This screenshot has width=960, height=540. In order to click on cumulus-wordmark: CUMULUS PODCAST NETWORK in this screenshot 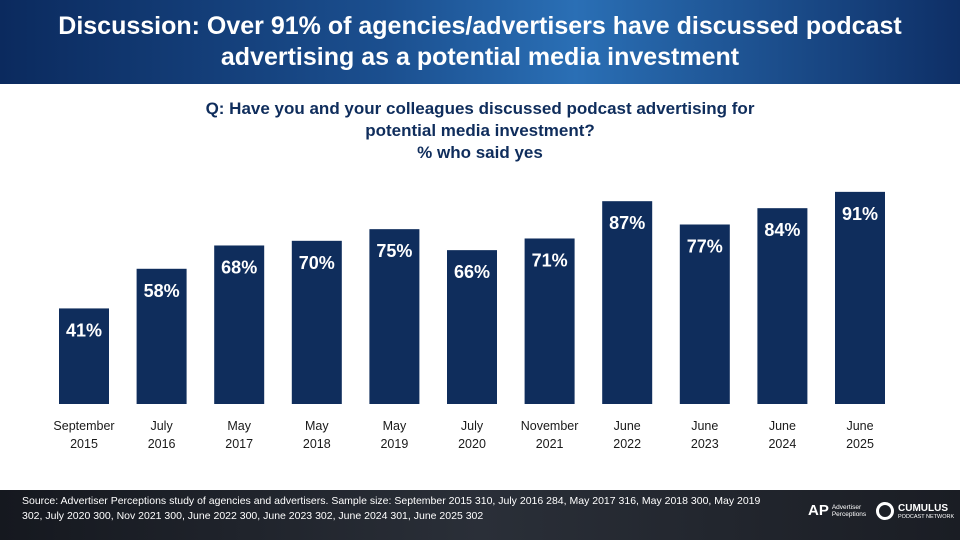, I will do `click(926, 511)`.